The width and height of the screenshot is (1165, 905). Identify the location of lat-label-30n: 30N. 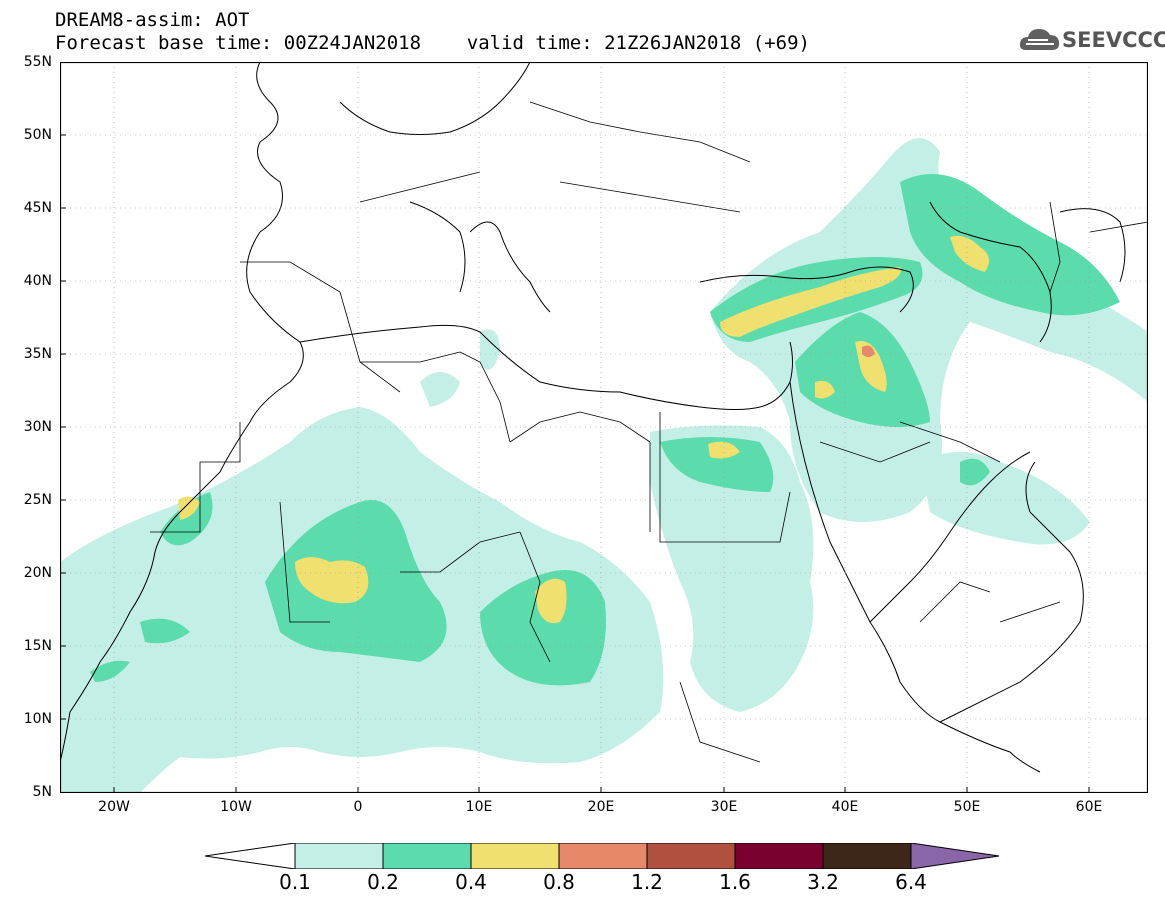
(37, 427).